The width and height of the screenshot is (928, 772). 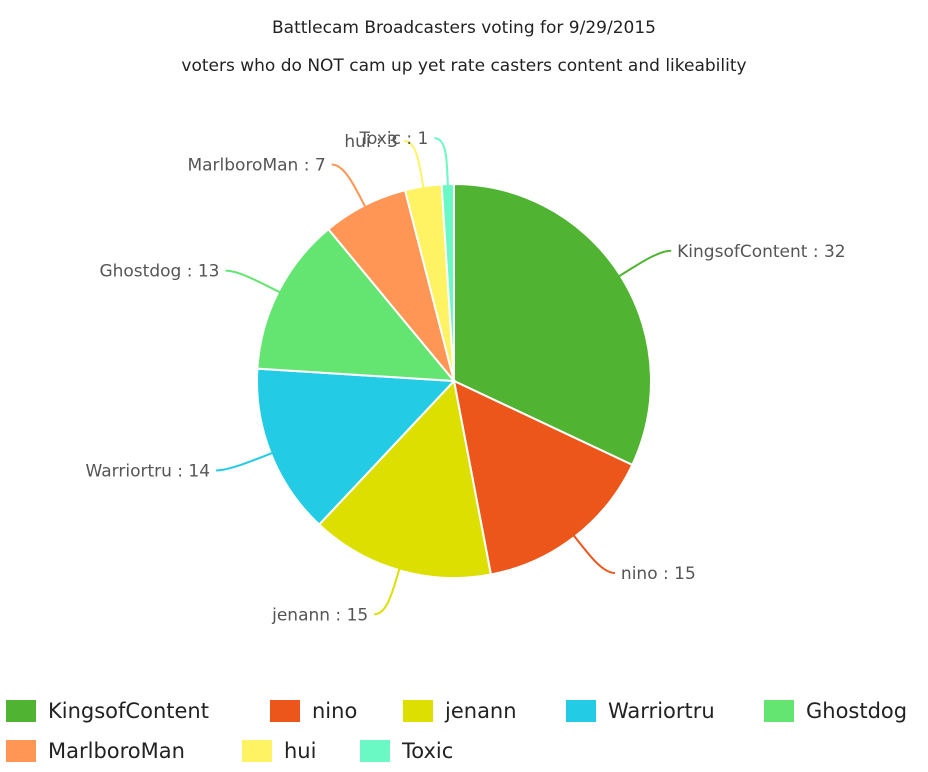 What do you see at coordinates (300, 751) in the screenshot?
I see `legend-label: hui` at bounding box center [300, 751].